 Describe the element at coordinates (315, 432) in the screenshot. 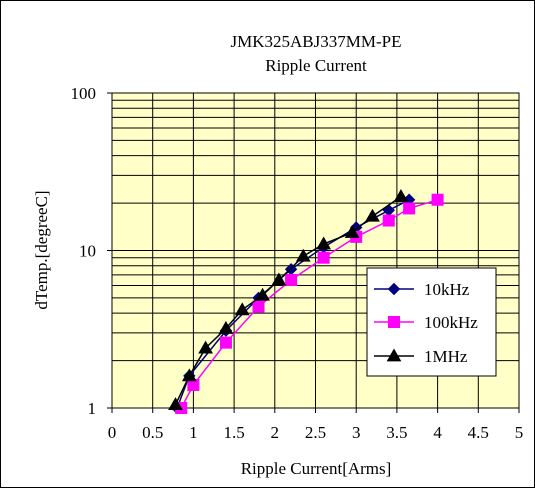

I see `x-tick-label: 2.5` at that location.